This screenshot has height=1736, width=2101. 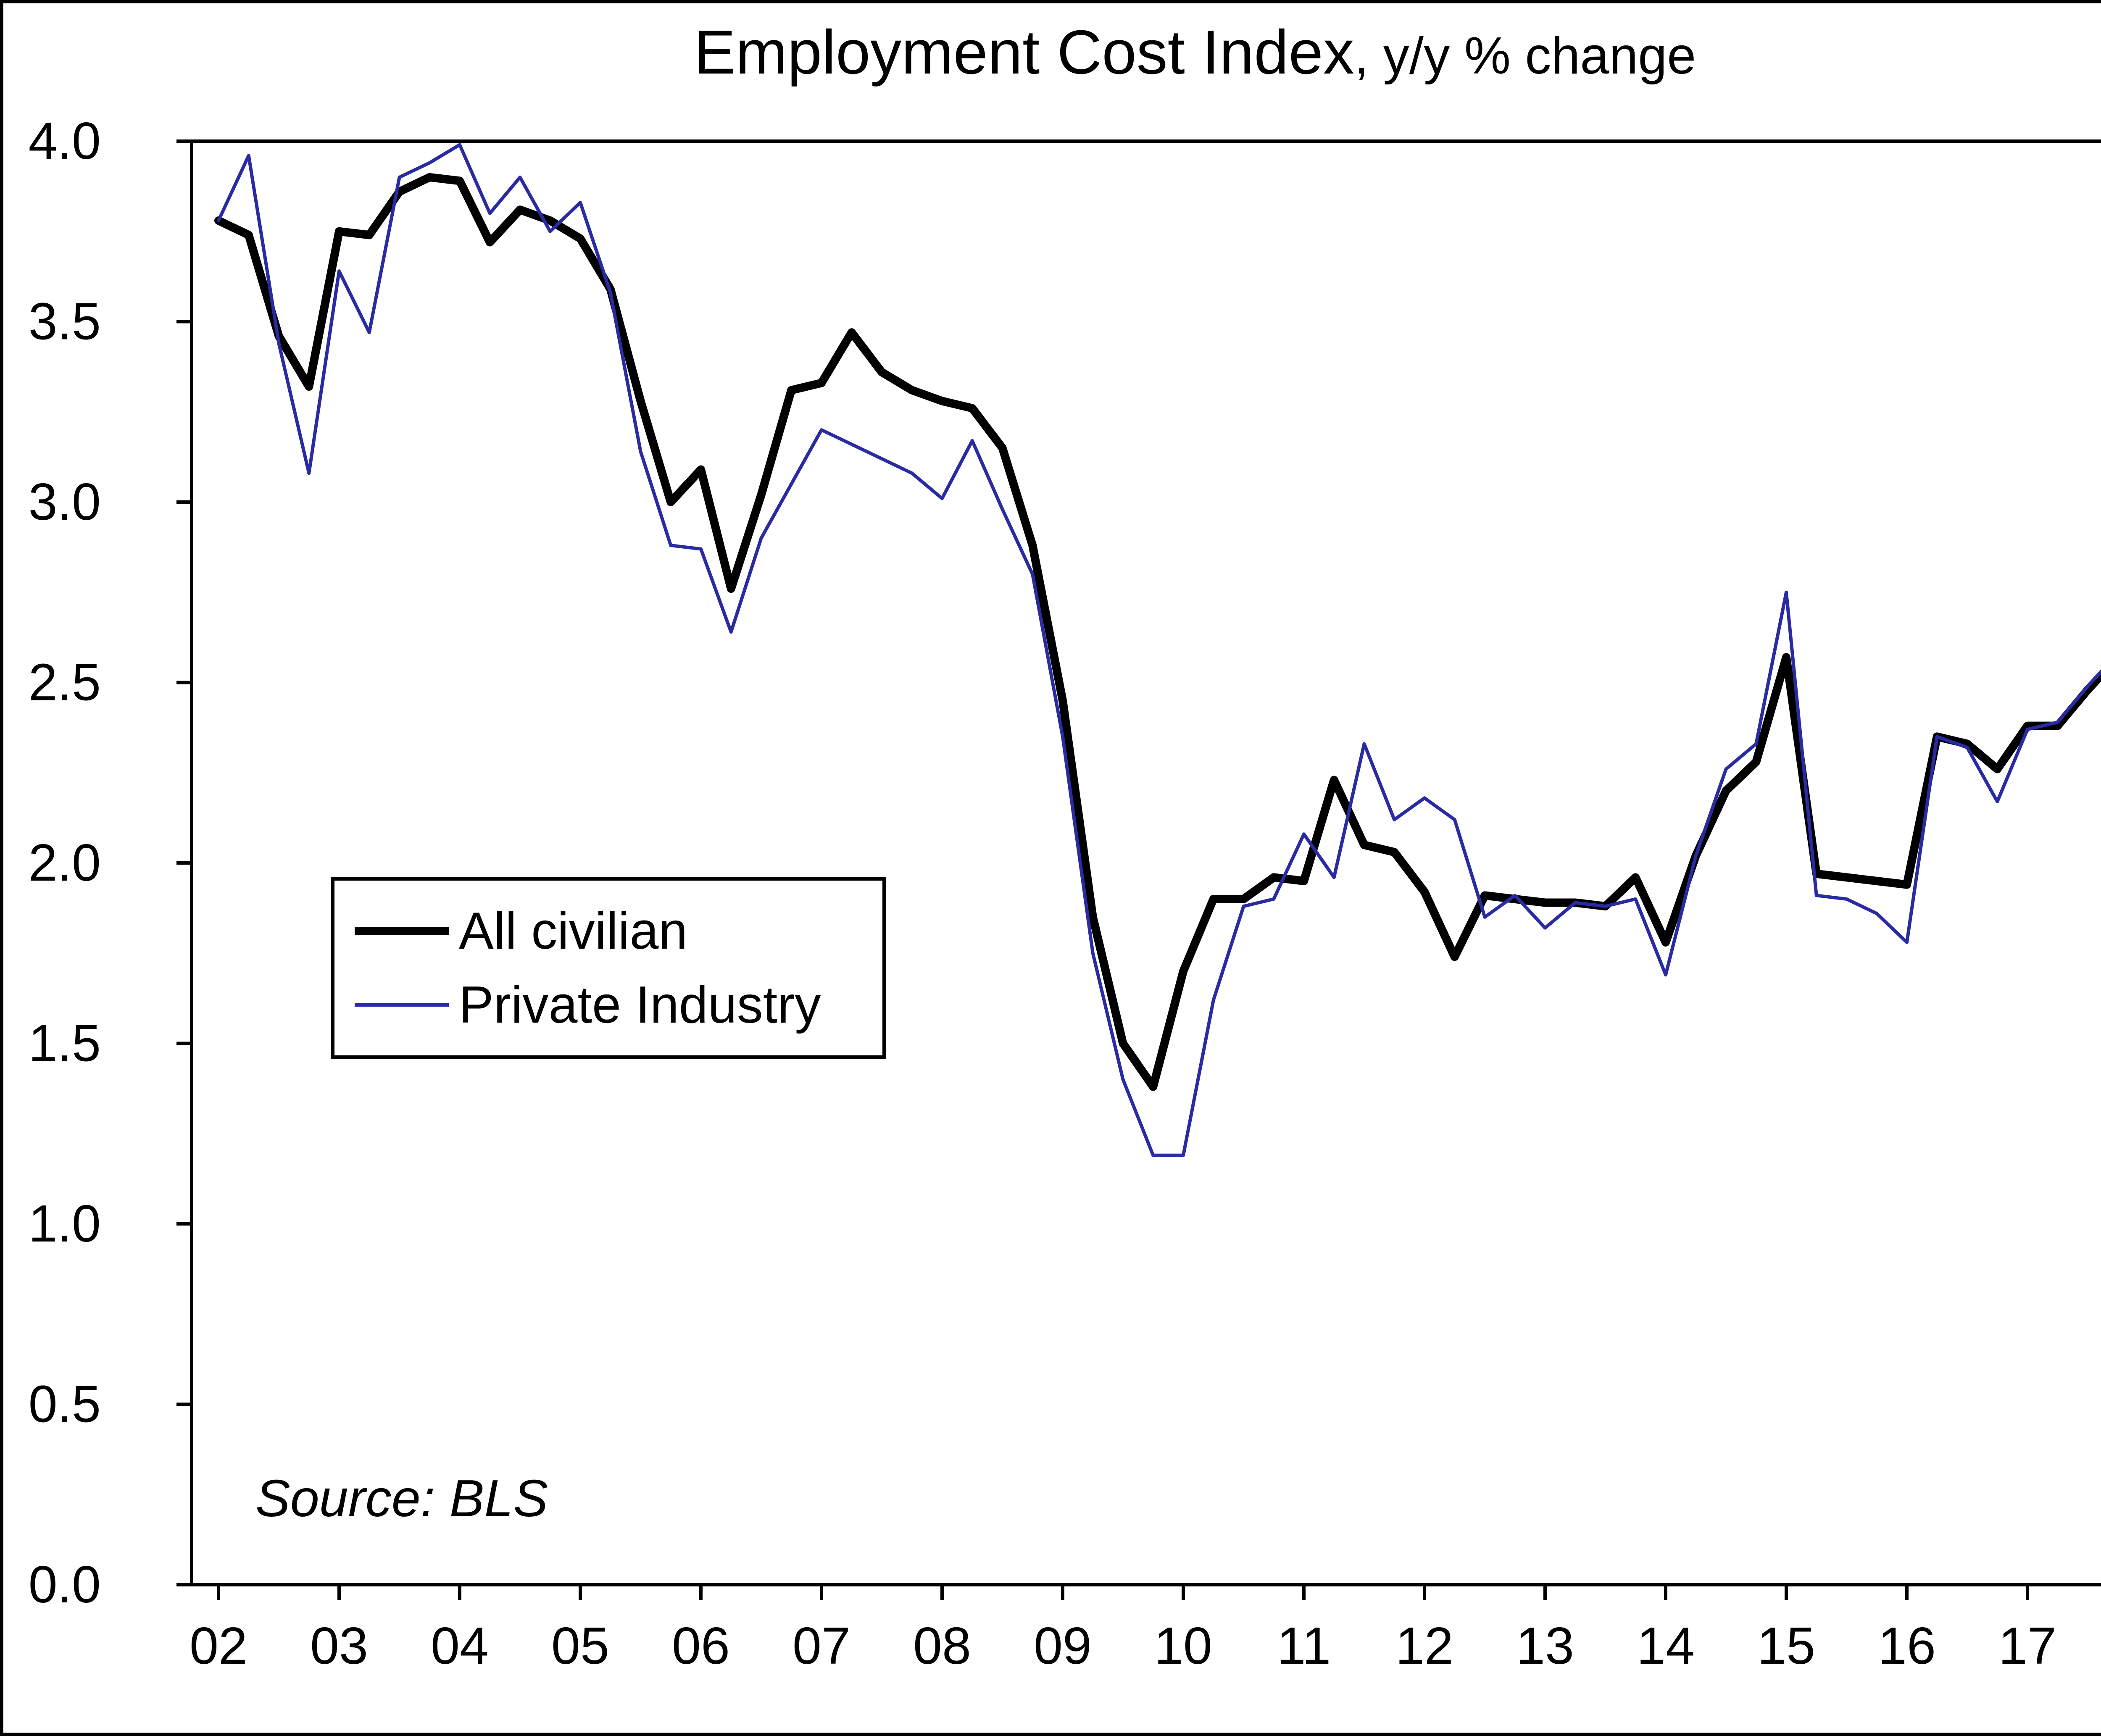 What do you see at coordinates (1786, 1646) in the screenshot?
I see `x-tick-label: 15` at bounding box center [1786, 1646].